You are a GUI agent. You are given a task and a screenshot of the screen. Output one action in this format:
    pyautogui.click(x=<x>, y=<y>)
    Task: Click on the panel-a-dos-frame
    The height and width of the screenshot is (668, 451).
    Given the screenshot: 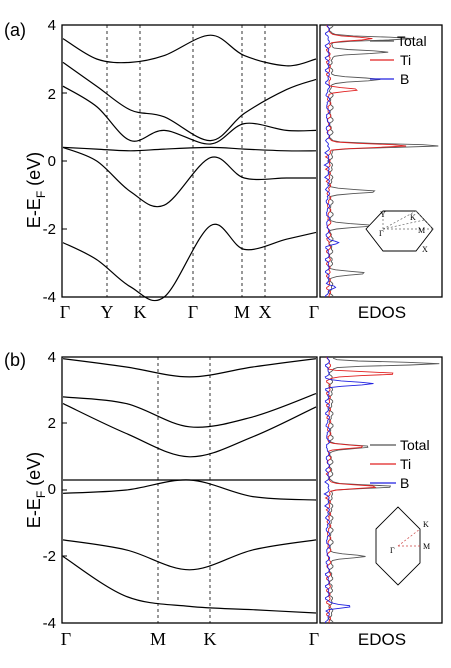 What is the action you would take?
    pyautogui.click(x=381, y=161)
    